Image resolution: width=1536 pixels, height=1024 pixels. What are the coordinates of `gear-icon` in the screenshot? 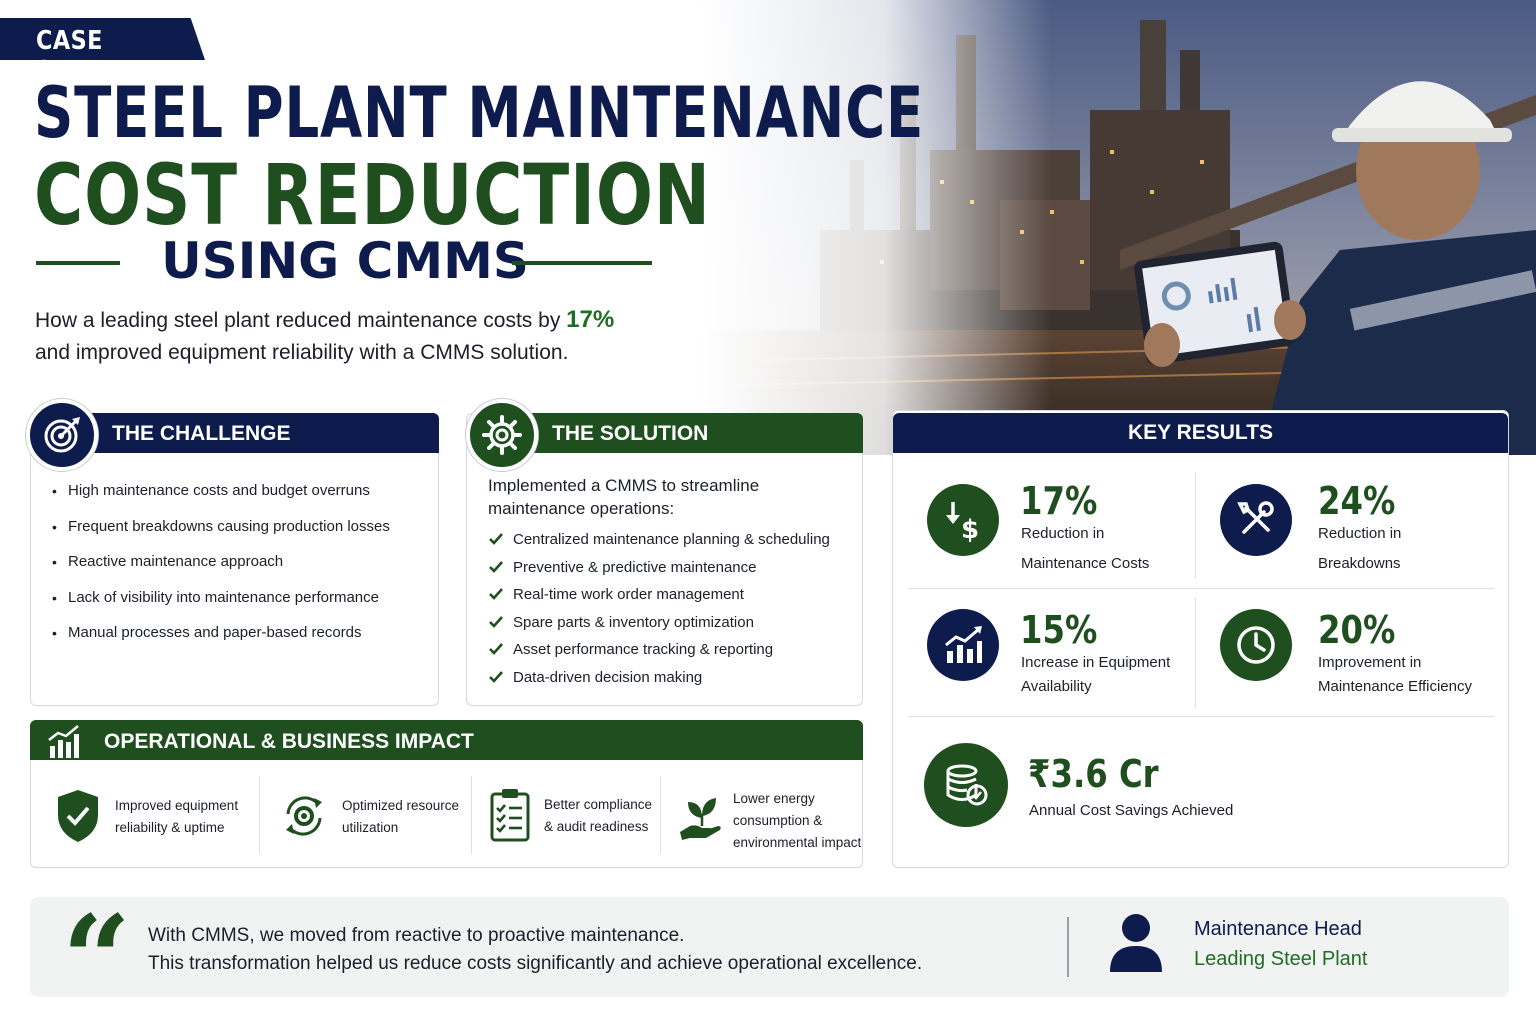 It's located at (502, 435).